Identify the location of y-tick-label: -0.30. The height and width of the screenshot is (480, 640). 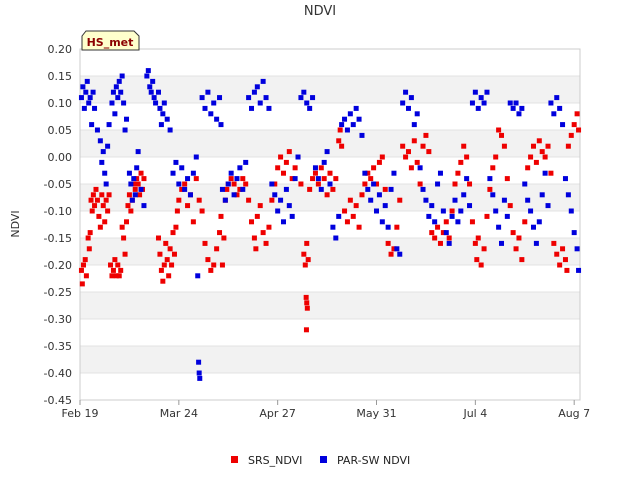
(58, 319).